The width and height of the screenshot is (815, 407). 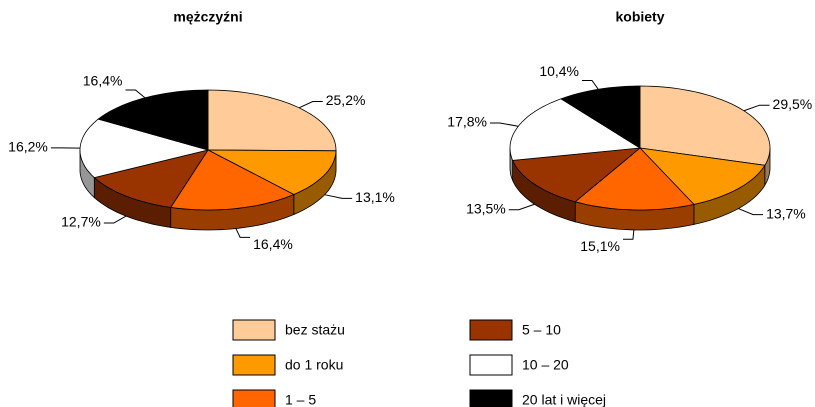 What do you see at coordinates (375, 197) in the screenshot?
I see `data-label: 13,1%` at bounding box center [375, 197].